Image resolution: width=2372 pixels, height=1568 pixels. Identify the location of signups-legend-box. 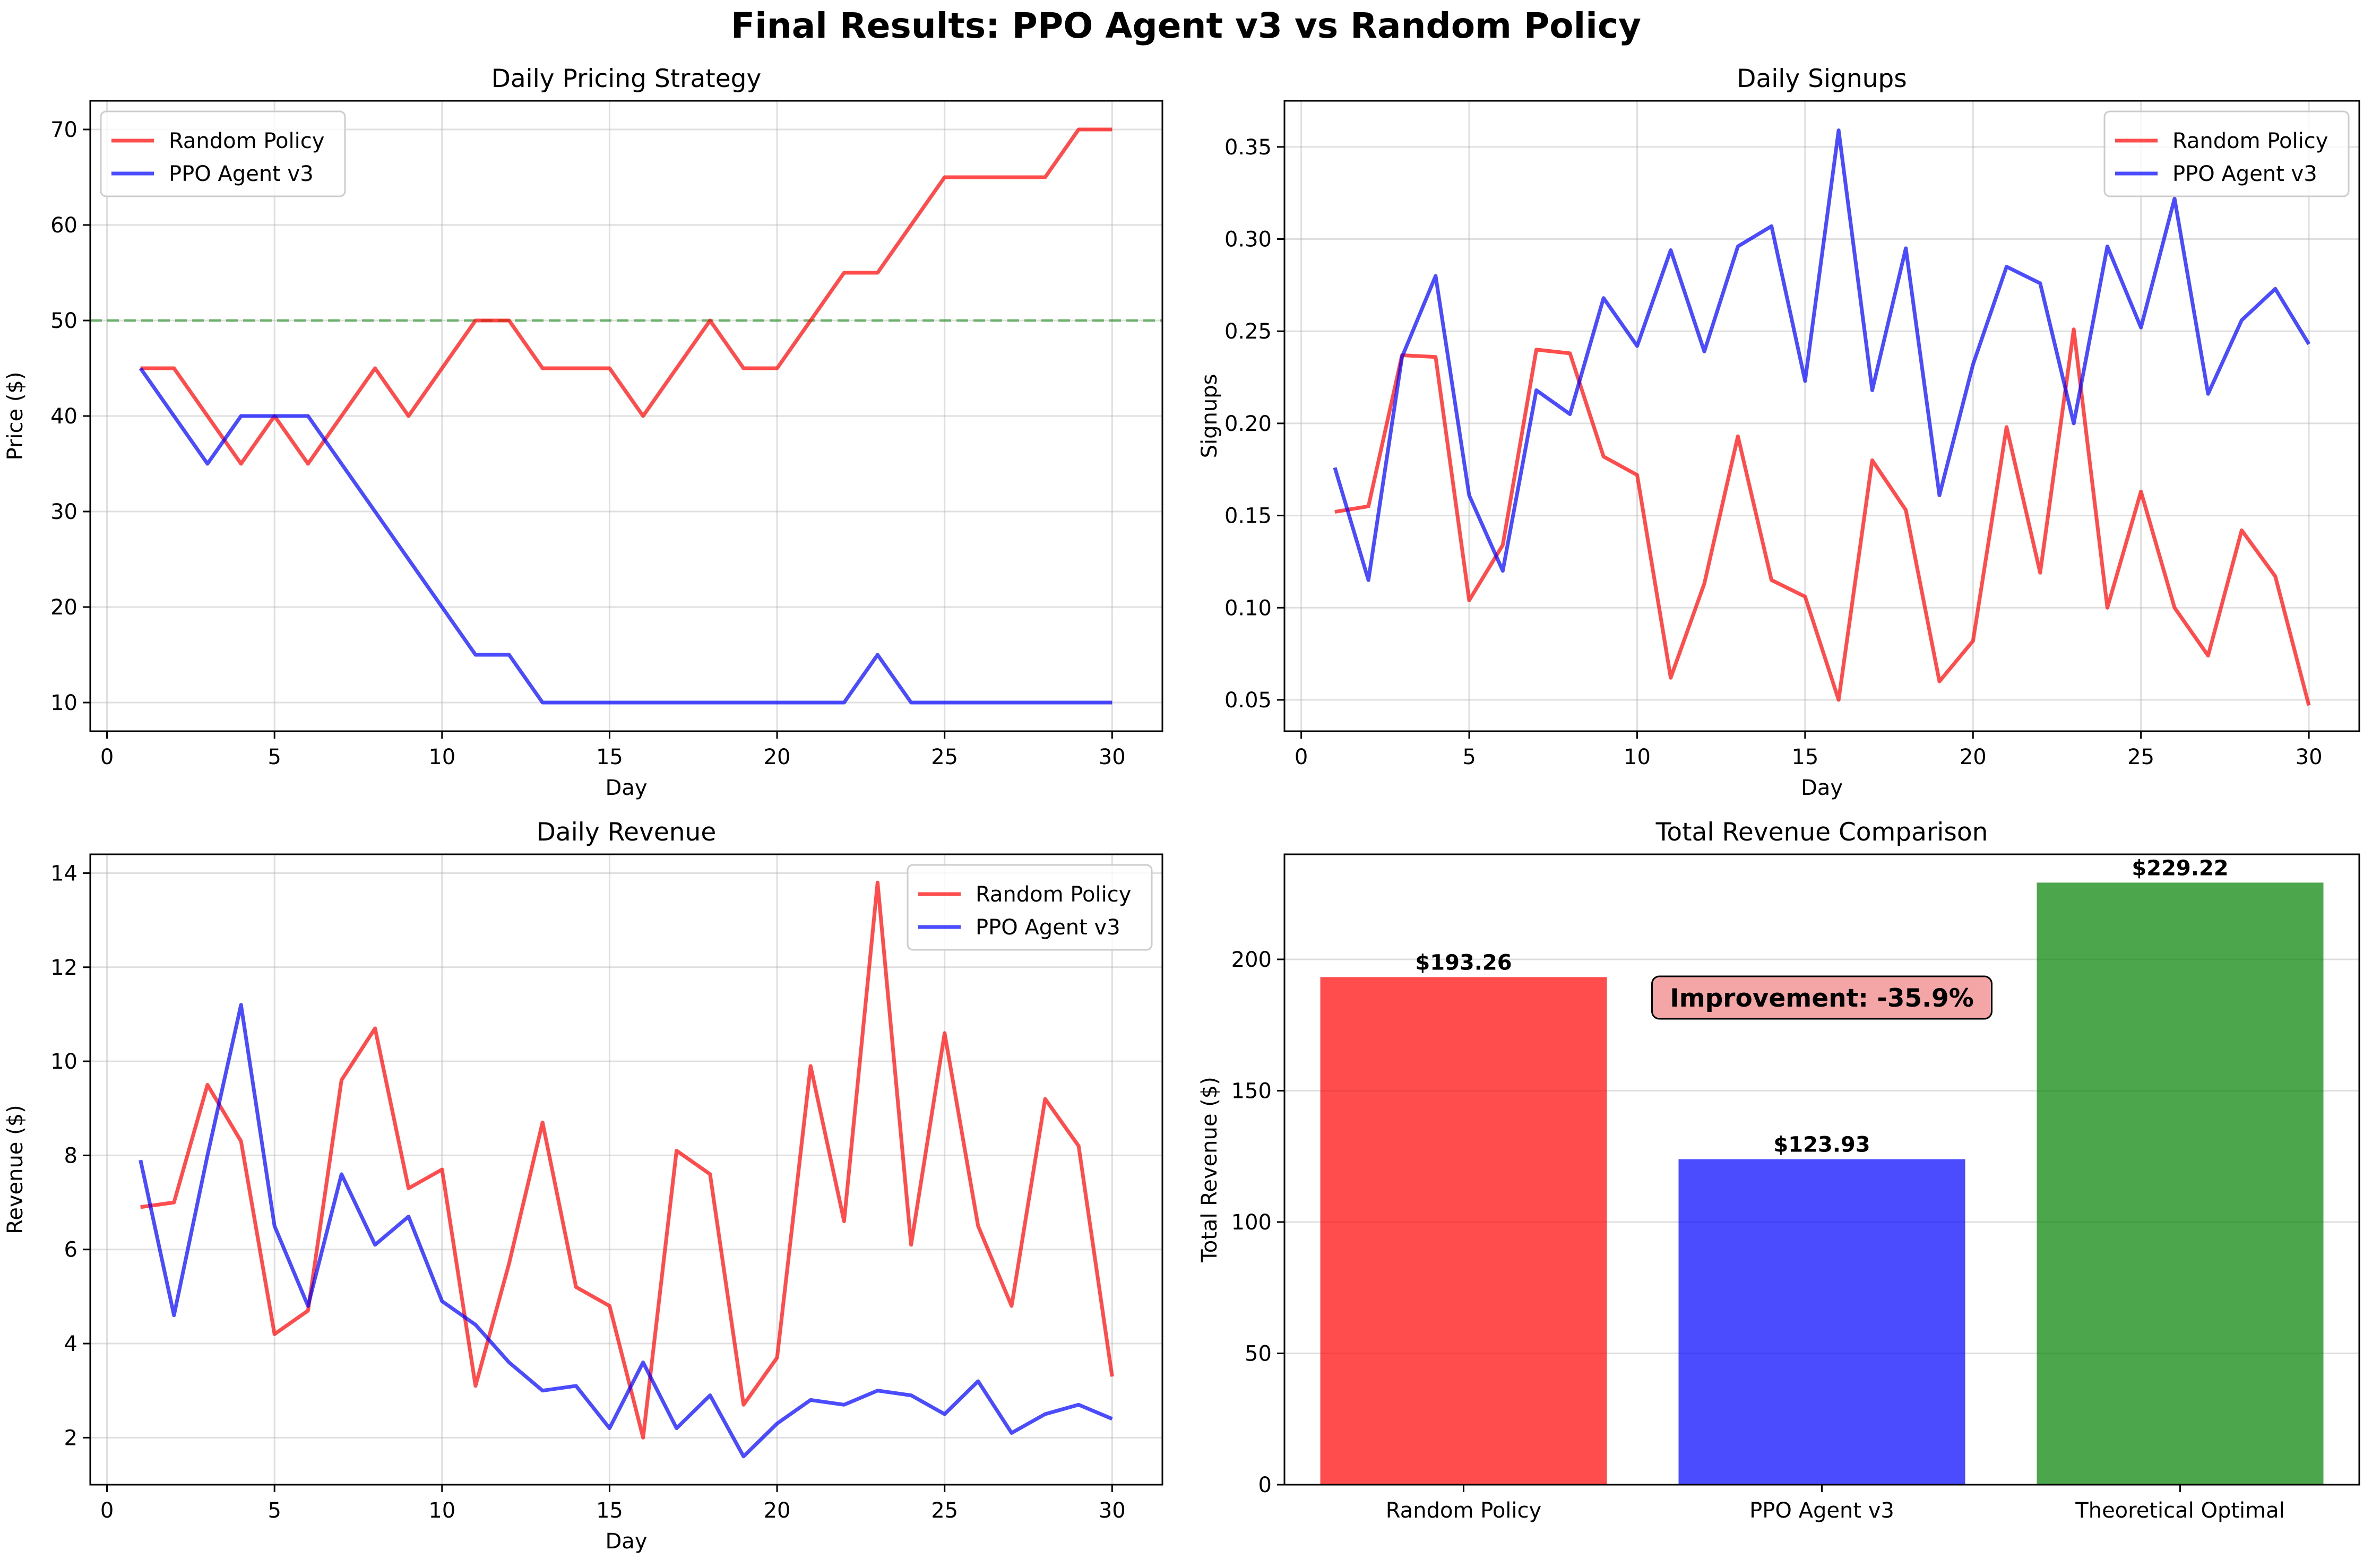
(2226, 153).